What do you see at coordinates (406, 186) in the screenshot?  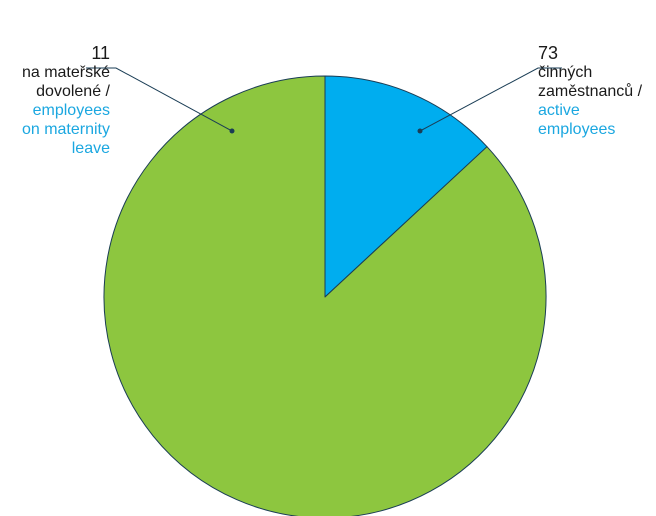 I see `slice-maternity` at bounding box center [406, 186].